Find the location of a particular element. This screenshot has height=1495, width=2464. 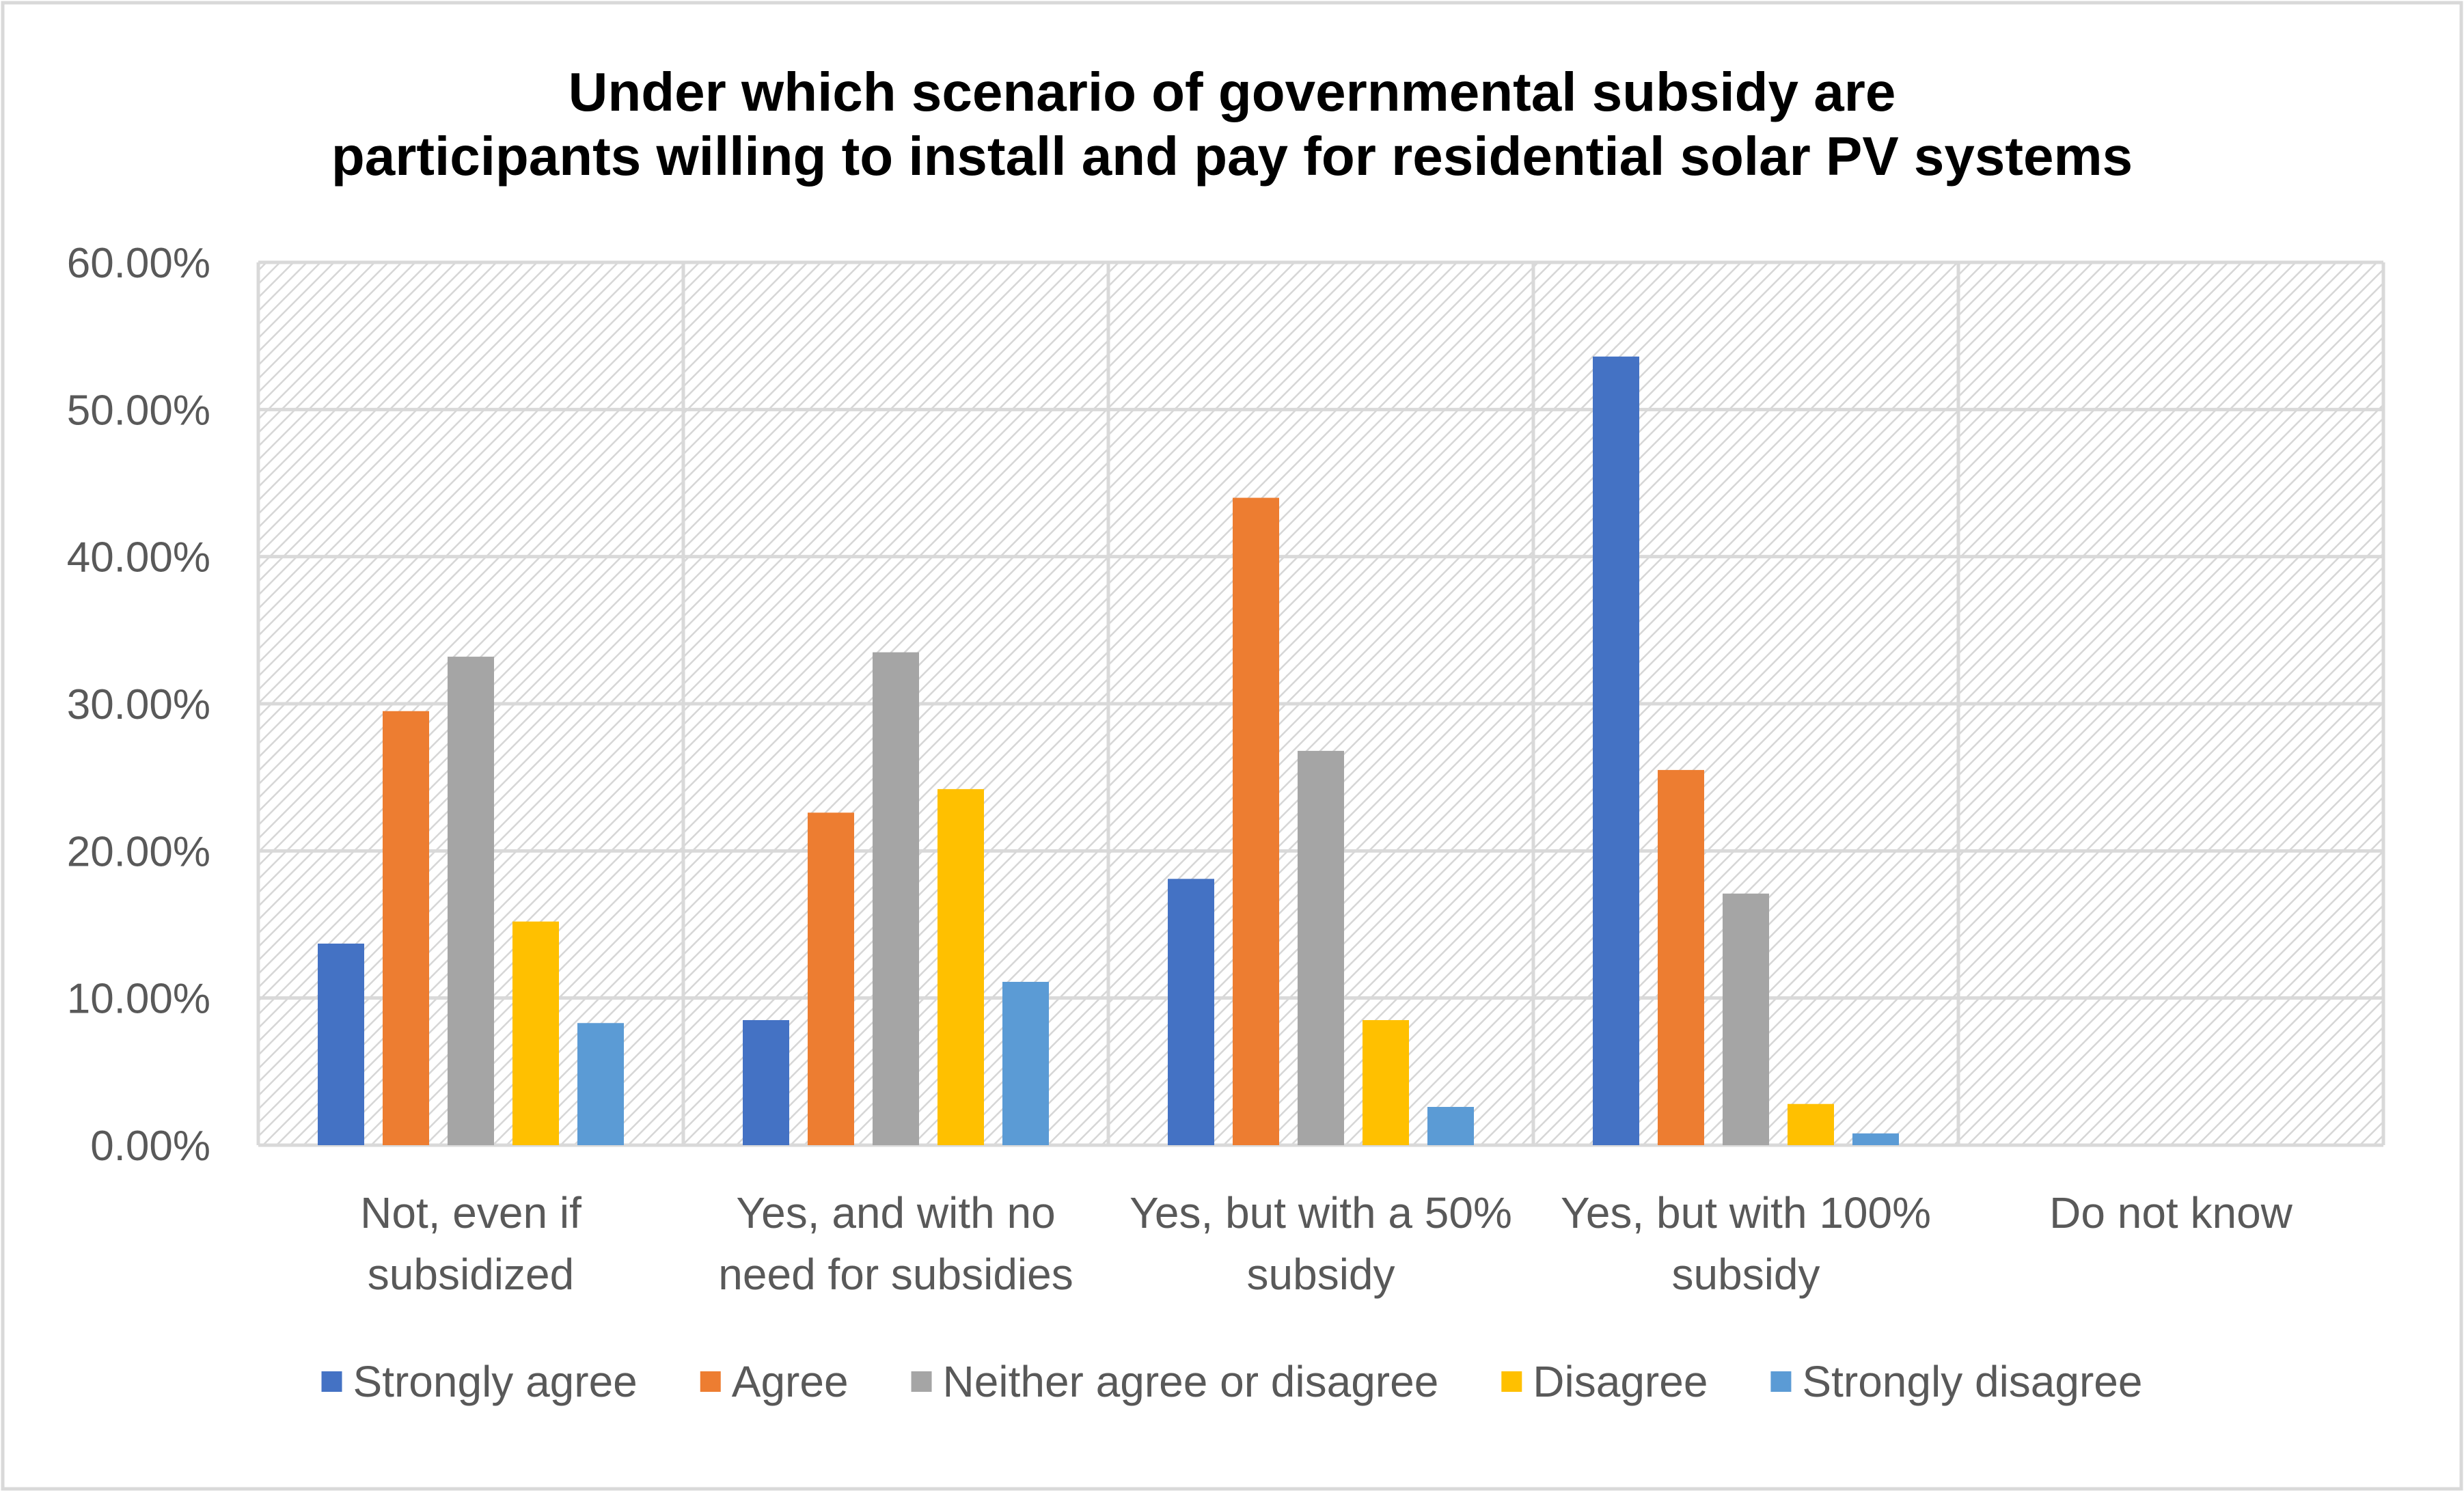

x-category-label: subsidized is located at coordinates (471, 1274).